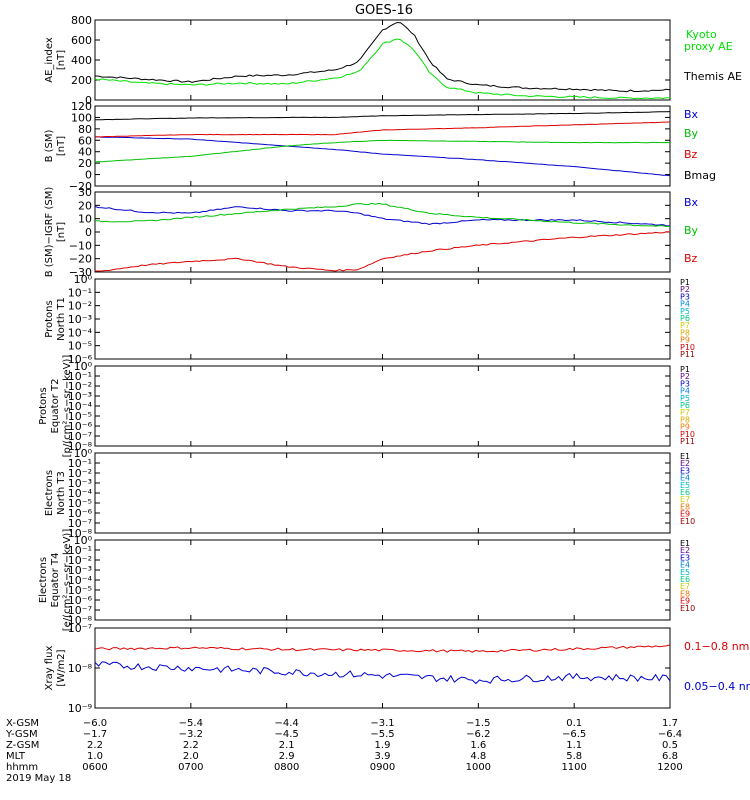 The width and height of the screenshot is (750, 800). I want to click on legend-en-e8: E8, so click(685, 506).